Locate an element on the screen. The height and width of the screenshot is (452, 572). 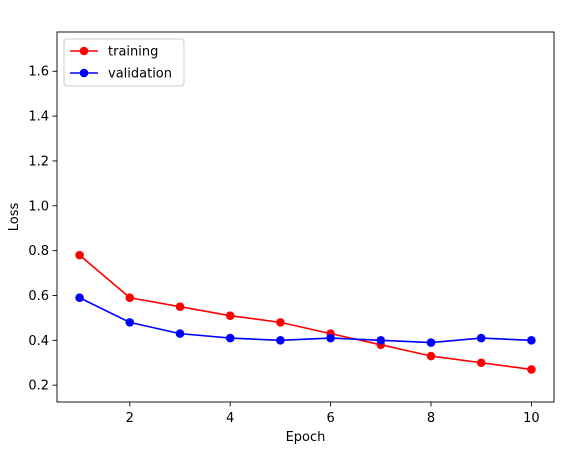
y-axis-label: Loss is located at coordinates (14, 217).